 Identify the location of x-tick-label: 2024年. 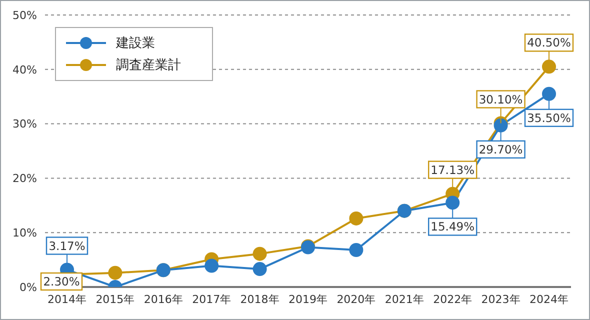
(549, 299).